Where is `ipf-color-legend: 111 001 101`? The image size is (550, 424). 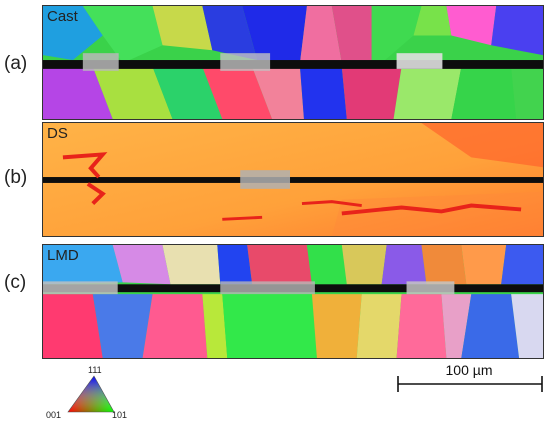
ipf-color-legend: 111 001 101 is located at coordinates (73, 393).